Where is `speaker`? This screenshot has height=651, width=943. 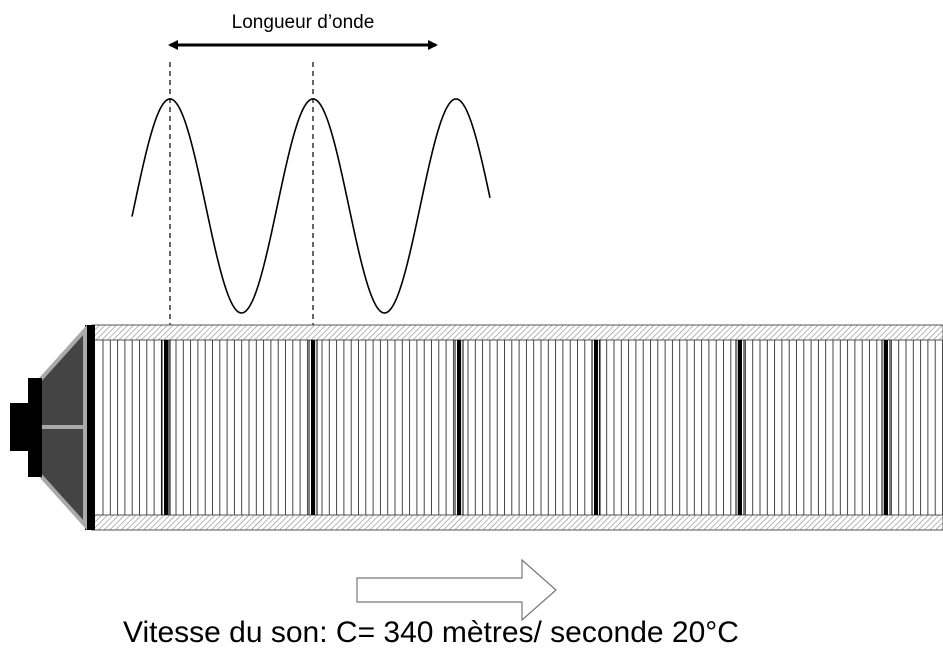
speaker is located at coordinates (48, 427).